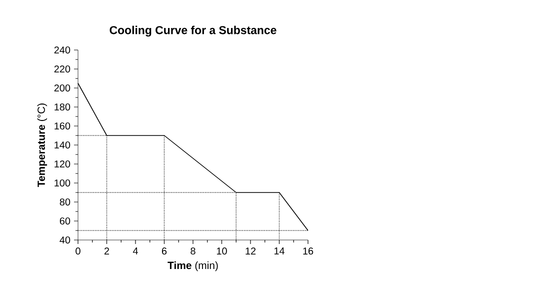 This screenshot has height=302, width=549. Describe the element at coordinates (65, 240) in the screenshot. I see `y-tick-label: 40` at that location.